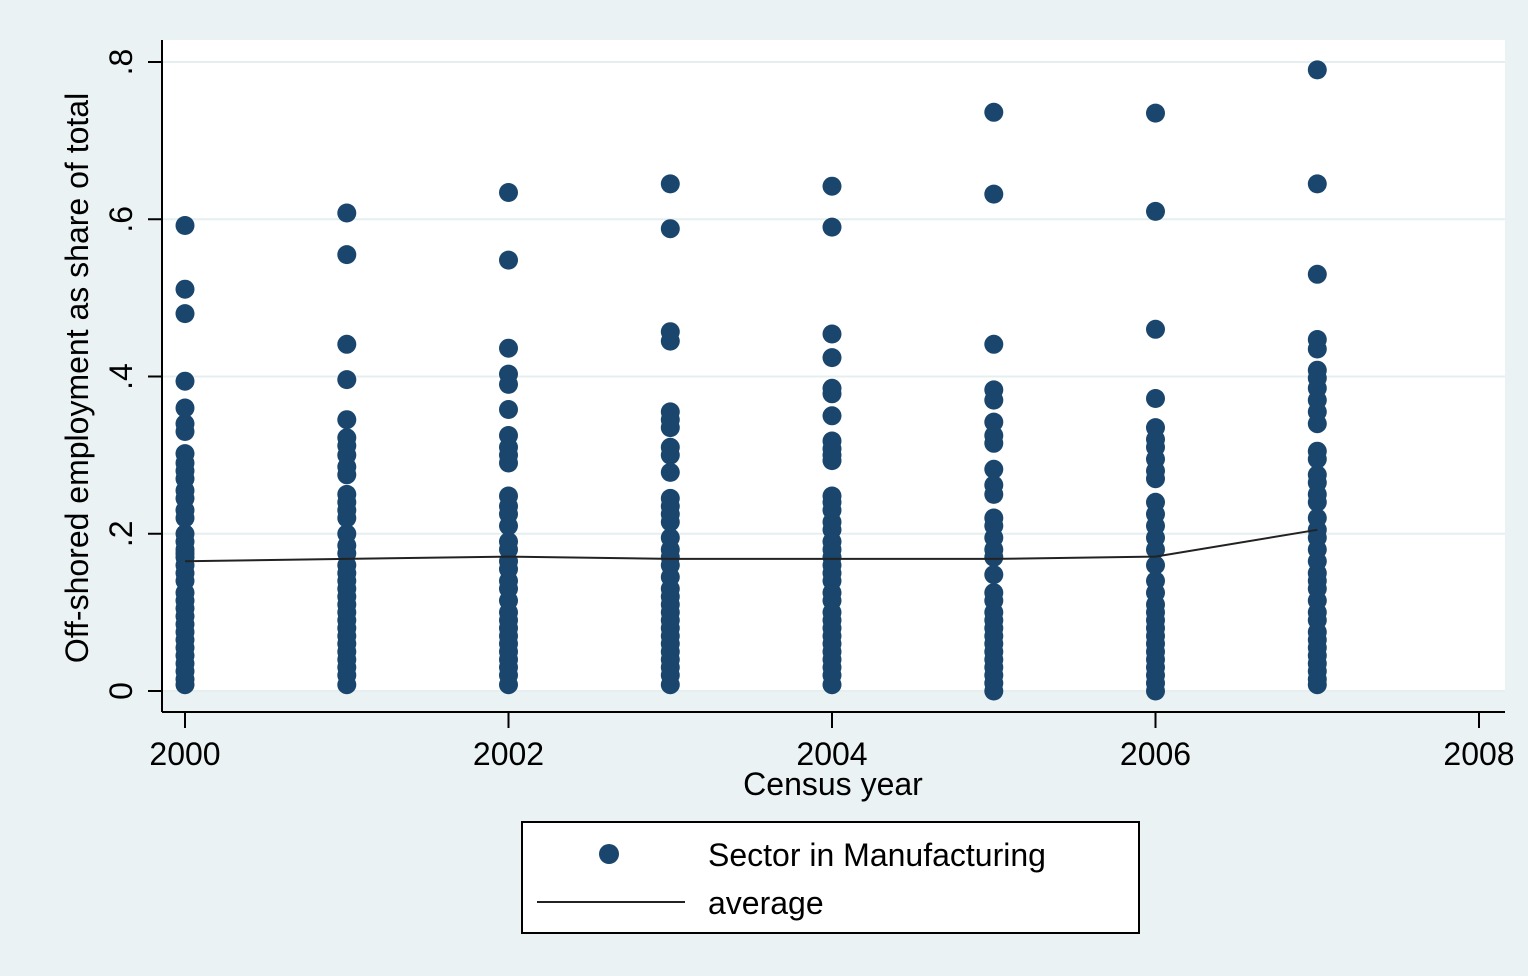 The height and width of the screenshot is (976, 1528). I want to click on x-axis-title: Census year, so click(833, 784).